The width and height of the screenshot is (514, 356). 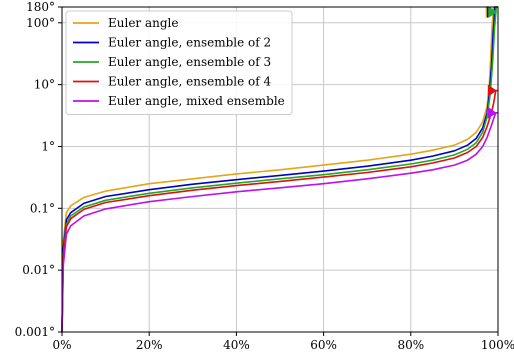 What do you see at coordinates (44, 85) in the screenshot?
I see `y-tick-label: 10°` at bounding box center [44, 85].